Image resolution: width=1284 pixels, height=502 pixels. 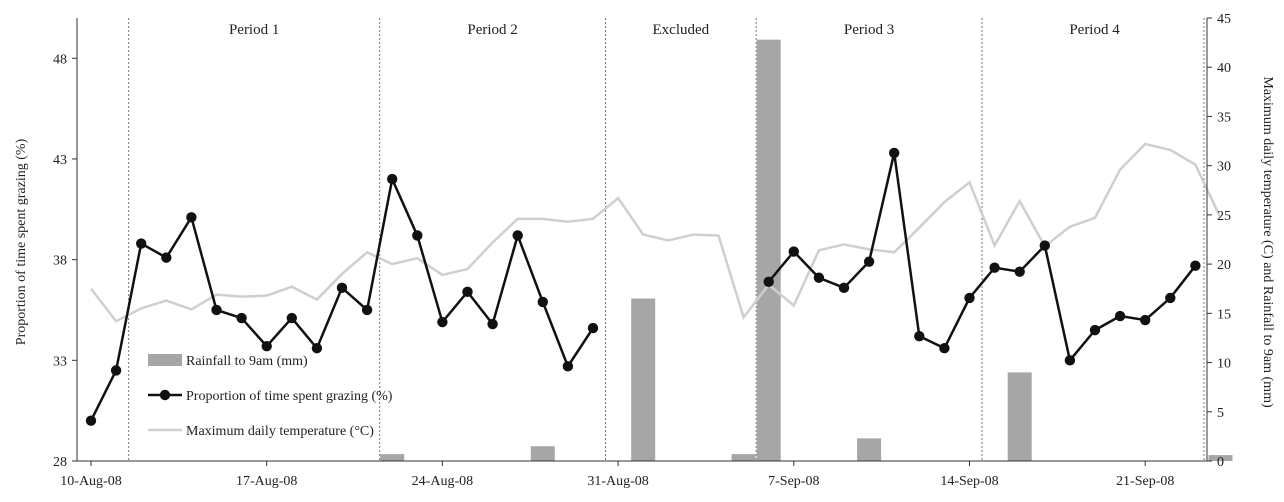 What do you see at coordinates (1224, 167) in the screenshot?
I see `right-tick-label: 30` at bounding box center [1224, 167].